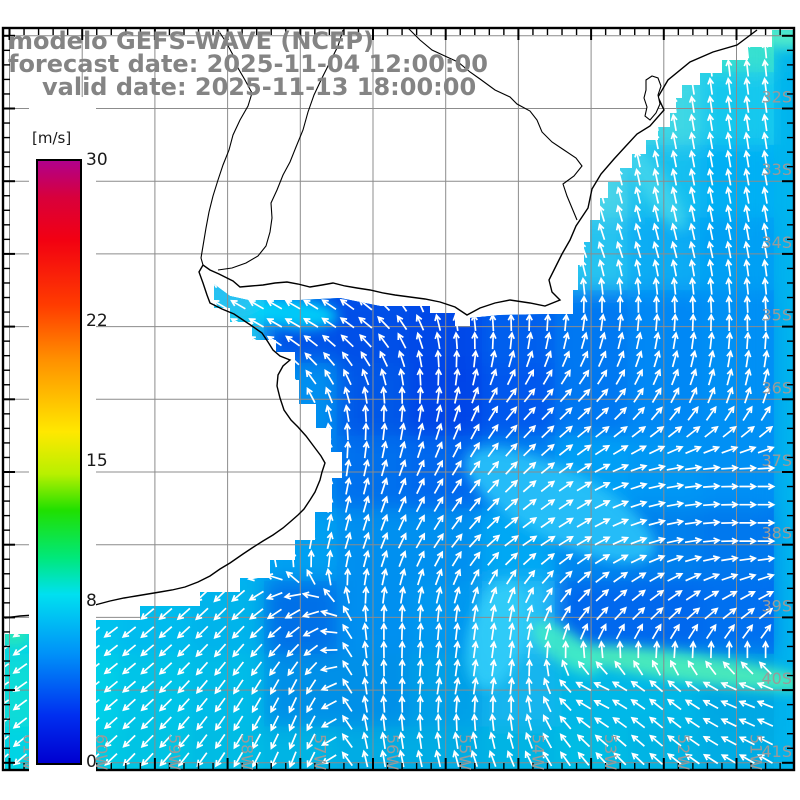 This screenshot has width=800, height=800. I want to click on lat-label-39S: 39S, so click(776, 605).